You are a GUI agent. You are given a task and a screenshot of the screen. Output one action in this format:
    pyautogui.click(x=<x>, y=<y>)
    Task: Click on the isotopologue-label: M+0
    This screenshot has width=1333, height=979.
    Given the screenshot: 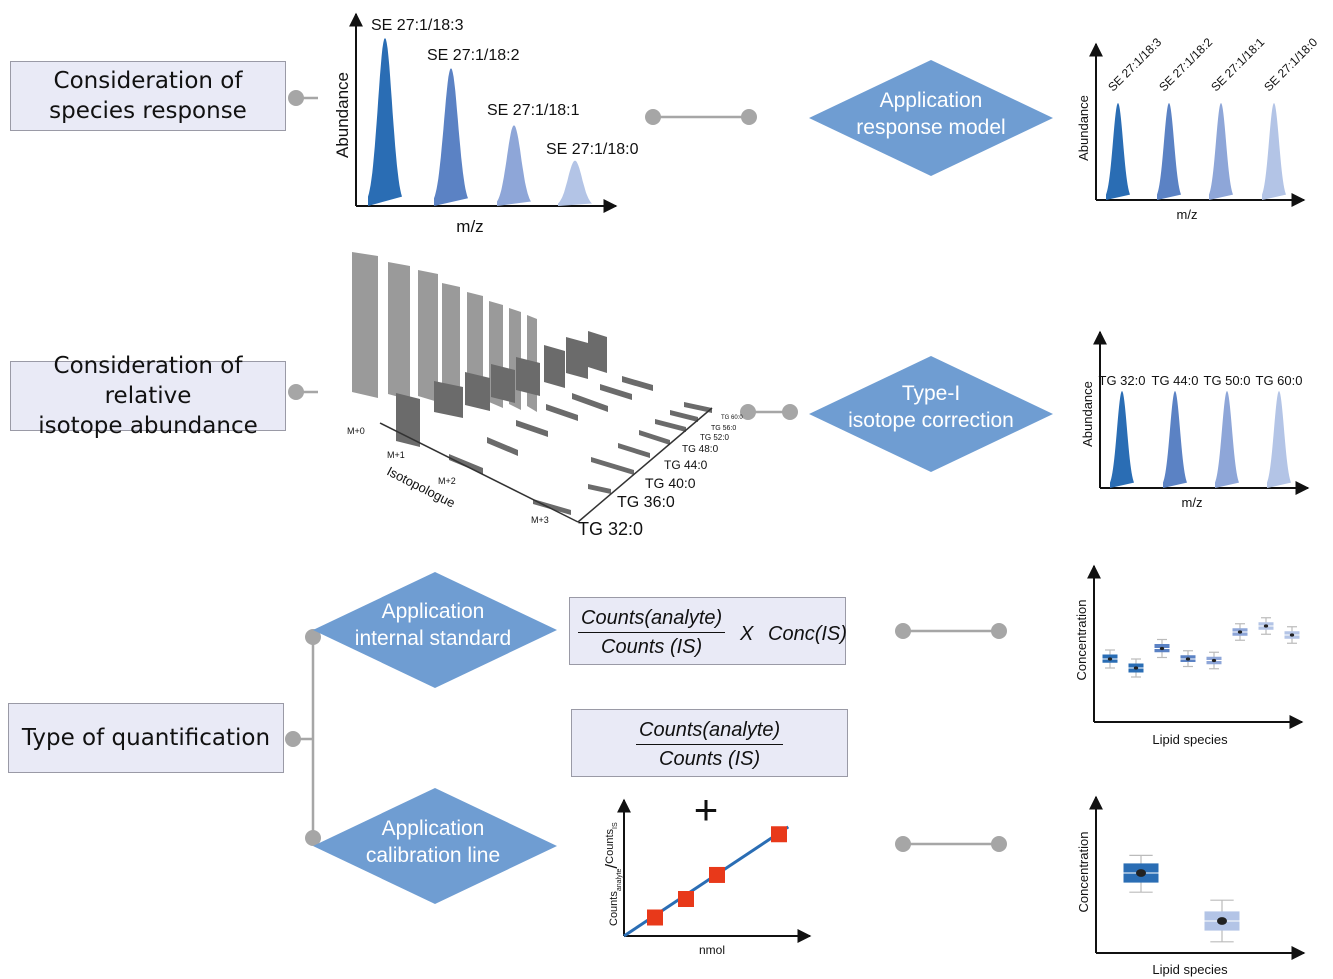 What is the action you would take?
    pyautogui.click(x=356, y=431)
    